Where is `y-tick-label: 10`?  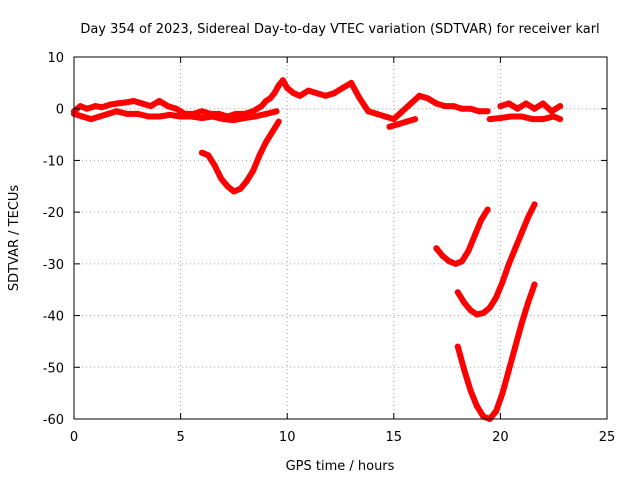
y-tick-label: 10 is located at coordinates (55, 58).